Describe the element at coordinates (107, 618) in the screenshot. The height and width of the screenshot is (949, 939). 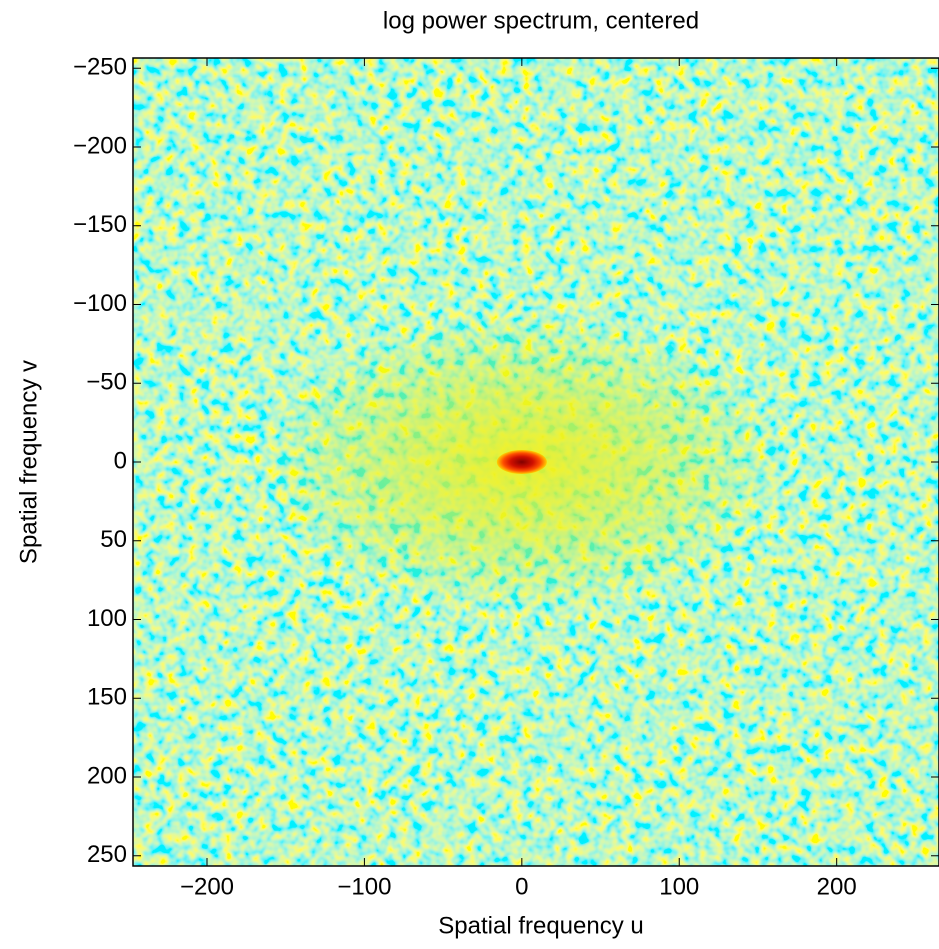
I see `y-tick-label: 100` at that location.